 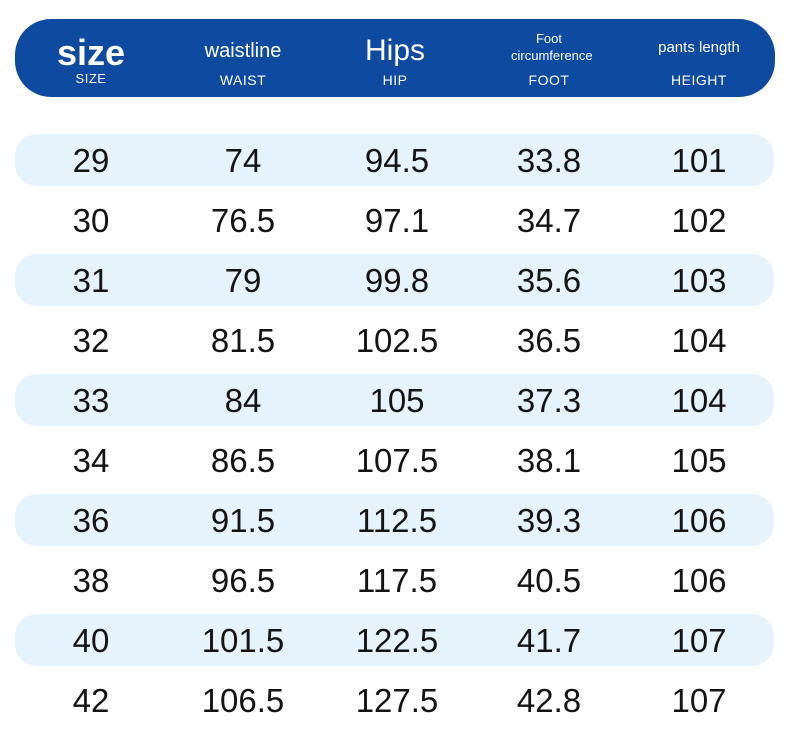 What do you see at coordinates (243, 80) in the screenshot?
I see `header-waist-sublabel: WAIST` at bounding box center [243, 80].